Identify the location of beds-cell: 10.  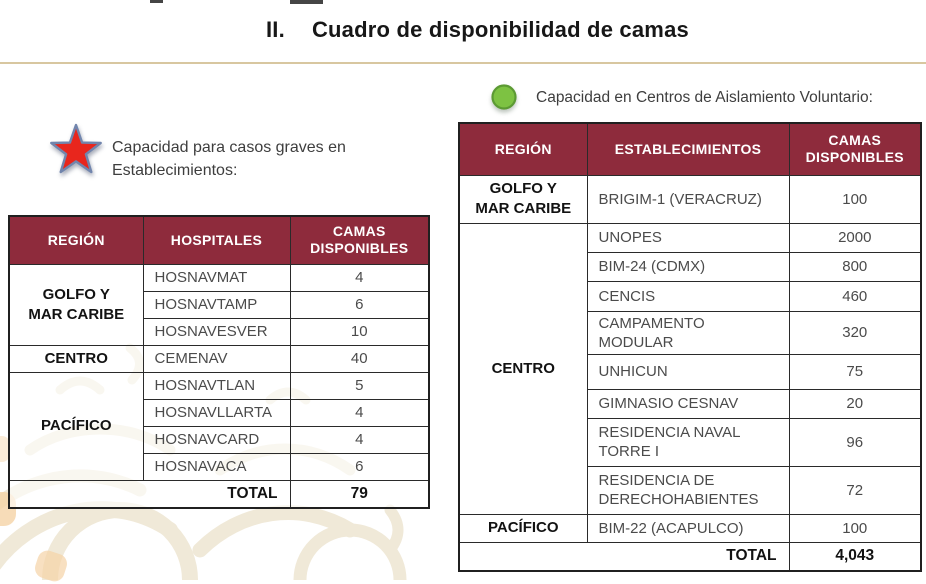
(359, 331).